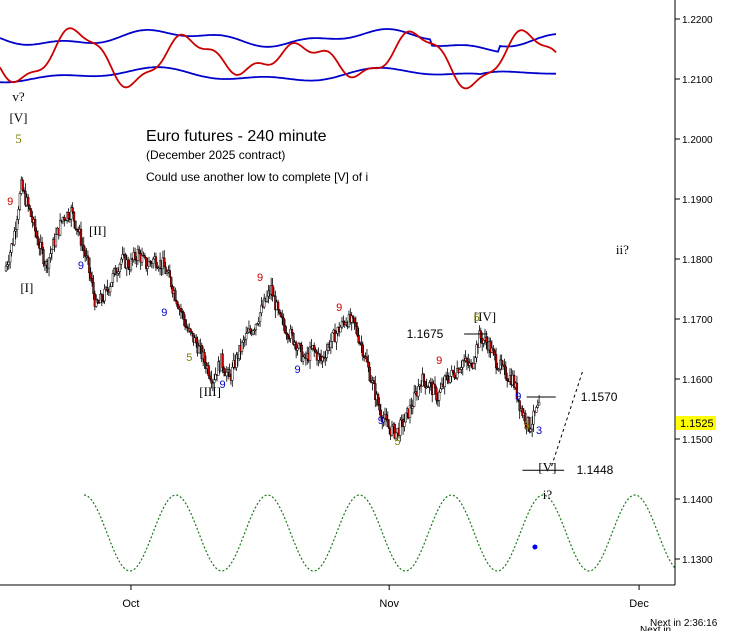 This screenshot has width=730, height=631. What do you see at coordinates (697, 424) in the screenshot?
I see `current-price-label: 1.1525` at bounding box center [697, 424].